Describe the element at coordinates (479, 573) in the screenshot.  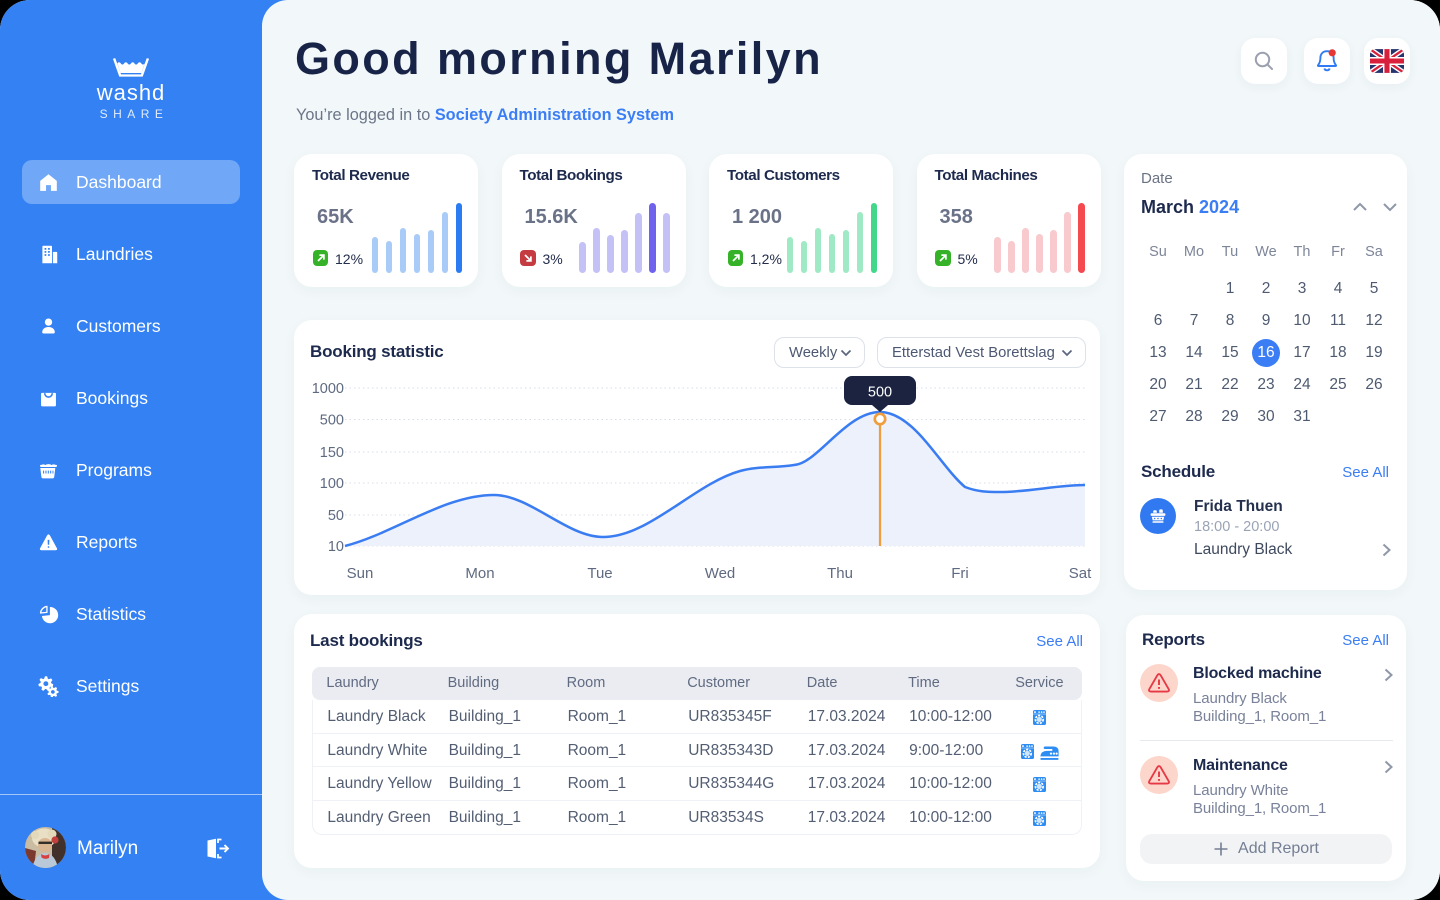
I see `svg-text: Mon` at that location.